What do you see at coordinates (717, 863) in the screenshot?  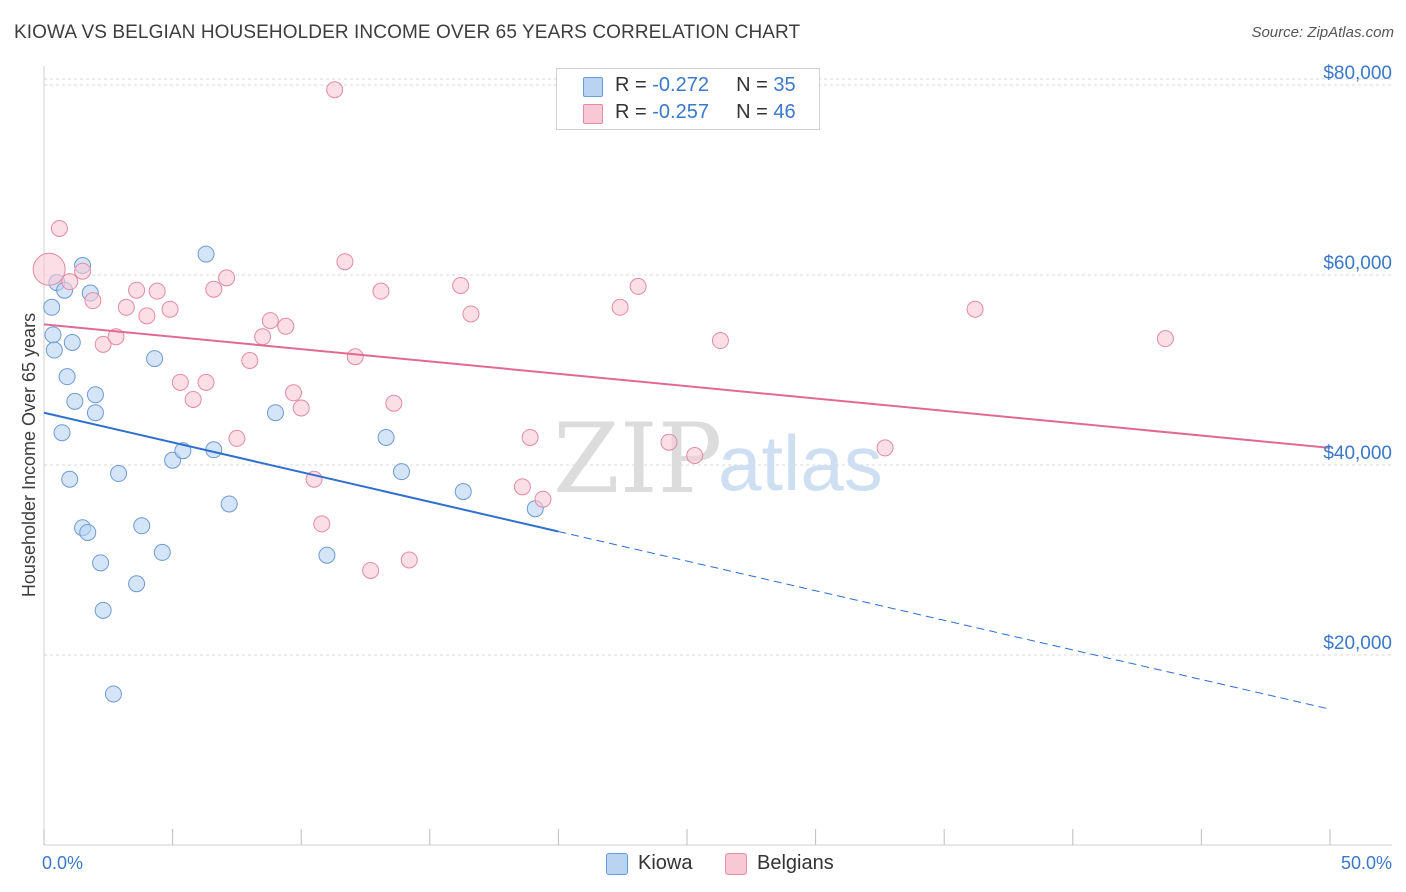 I see `x-tick-labels: 0.0% 50.0%` at bounding box center [717, 863].